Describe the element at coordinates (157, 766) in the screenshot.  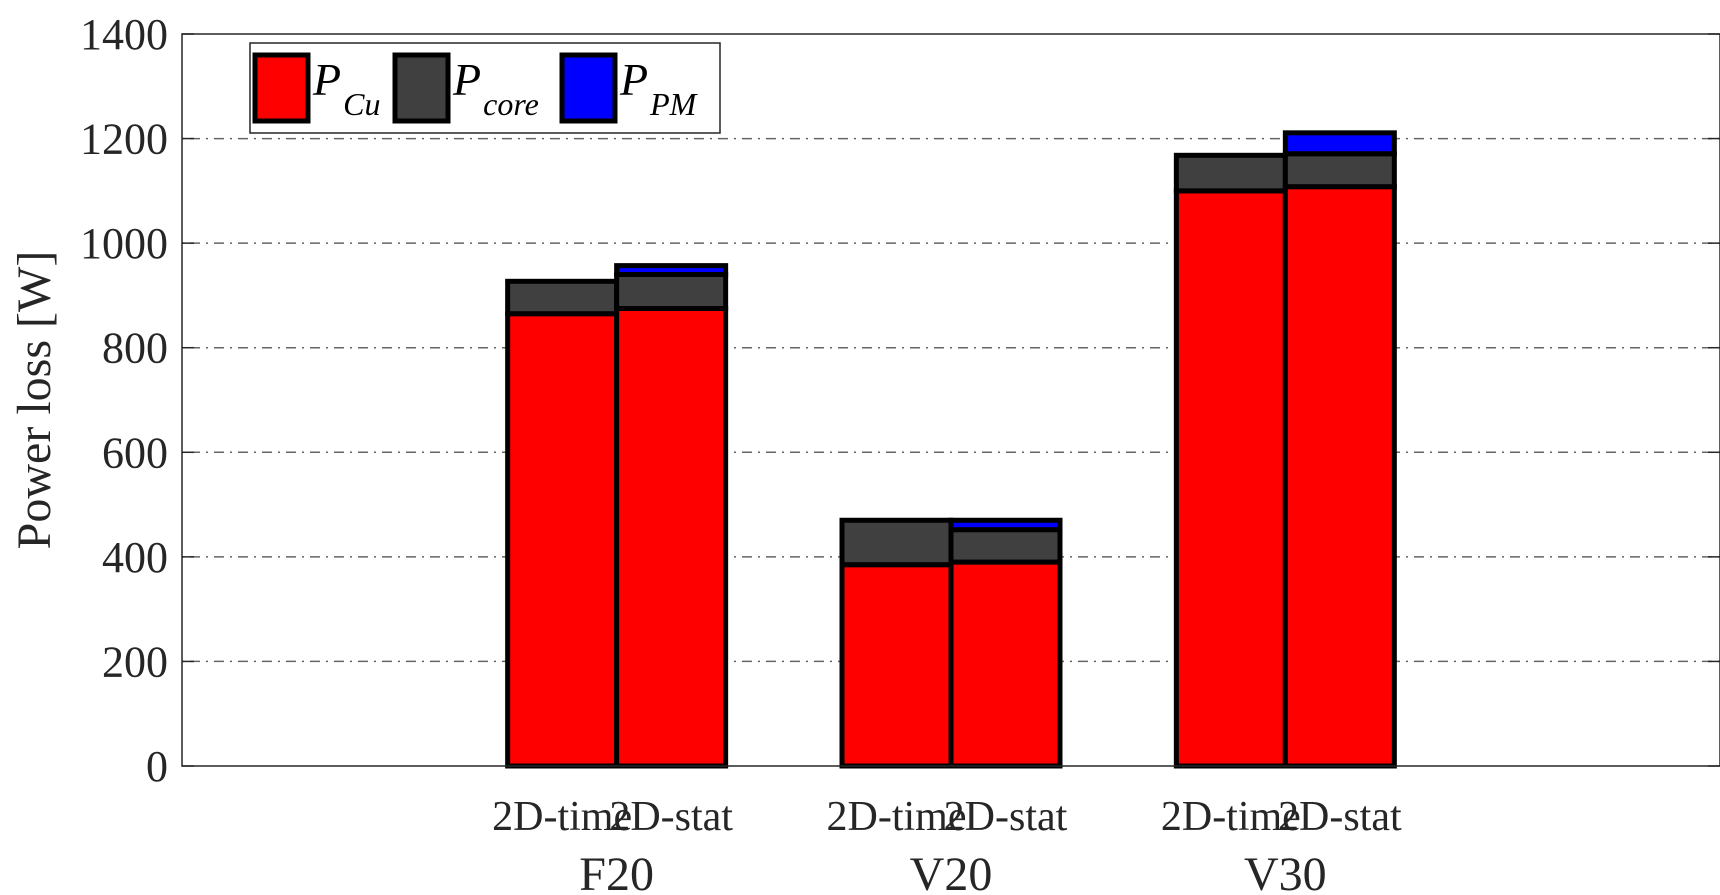
I see `y-tick-label: 0` at that location.